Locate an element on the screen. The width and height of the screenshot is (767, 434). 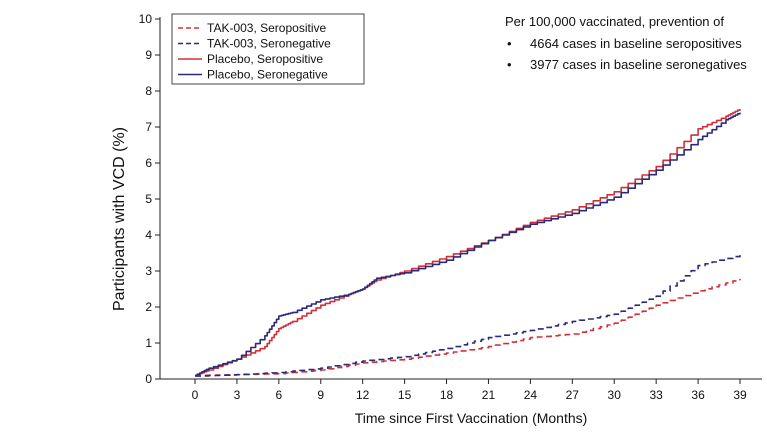
x-tick-label: 9 is located at coordinates (320, 395).